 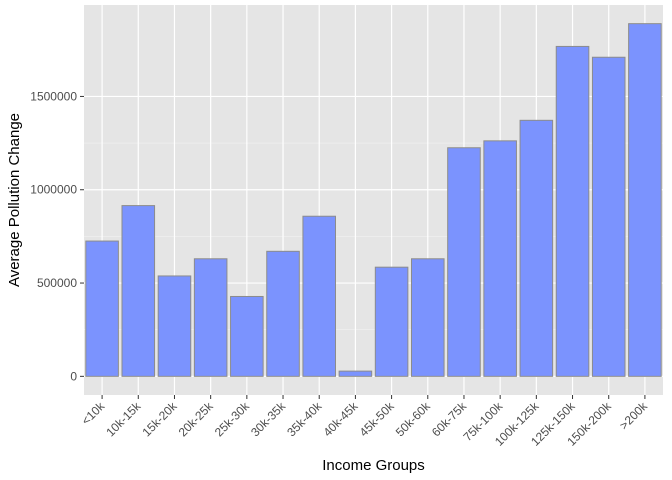 What do you see at coordinates (373, 465) in the screenshot?
I see `x-axis-title: Income Groups` at bounding box center [373, 465].